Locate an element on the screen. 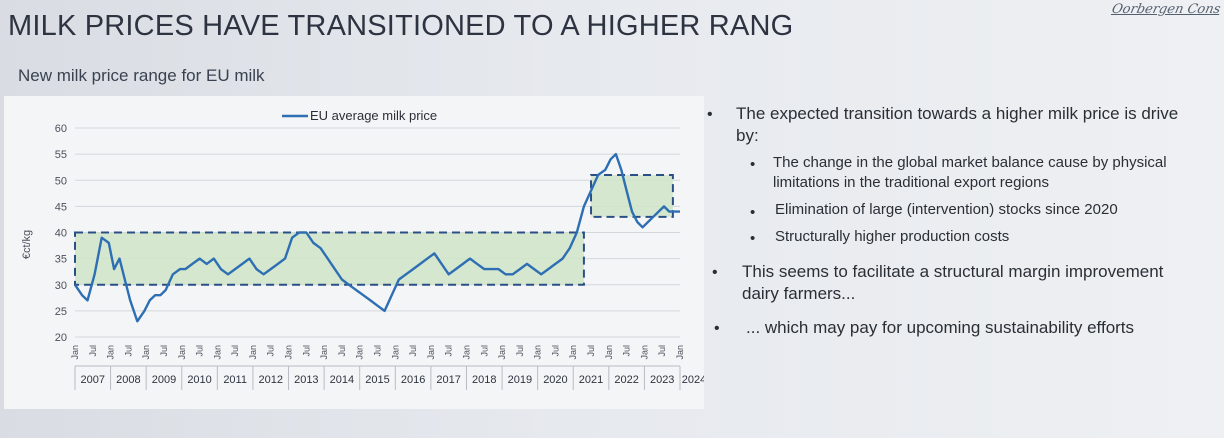 This screenshot has height=438, width=1224. x-year-label: 2024 is located at coordinates (693, 380).